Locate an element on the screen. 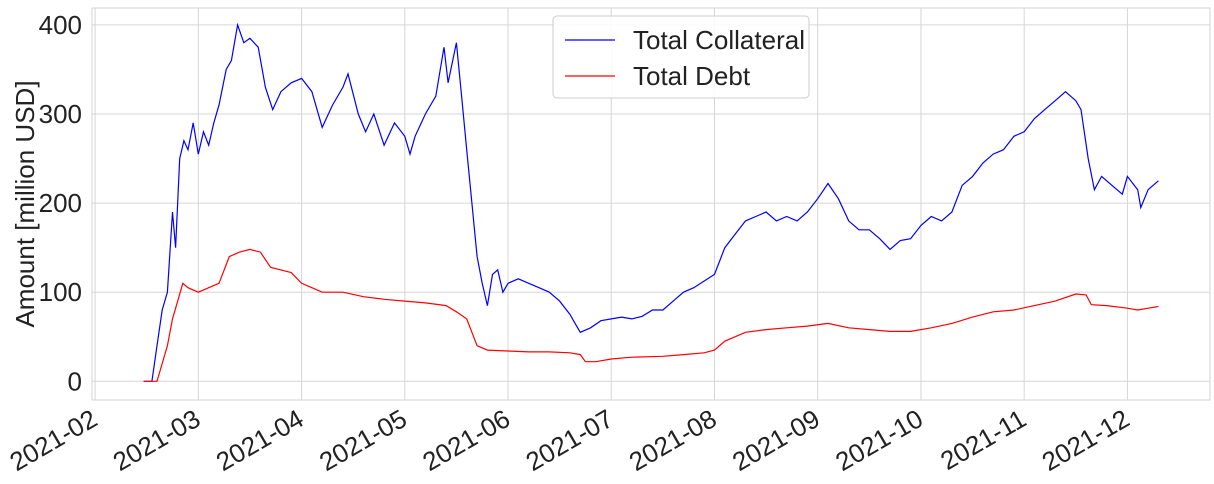 Image resolution: width=1214 pixels, height=484 pixels. y-tick-label: 0 is located at coordinates (75, 381).